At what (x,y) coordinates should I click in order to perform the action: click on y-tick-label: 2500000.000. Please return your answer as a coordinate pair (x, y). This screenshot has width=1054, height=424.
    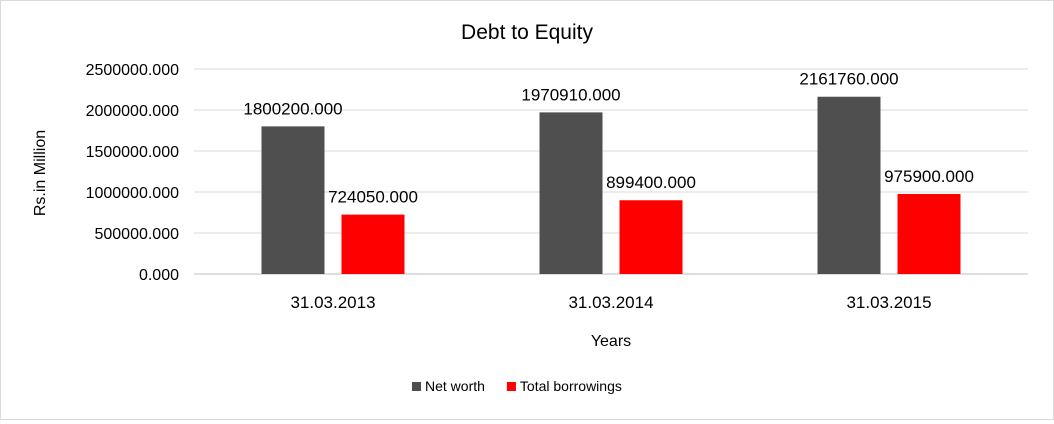
    Looking at the image, I should click on (133, 70).